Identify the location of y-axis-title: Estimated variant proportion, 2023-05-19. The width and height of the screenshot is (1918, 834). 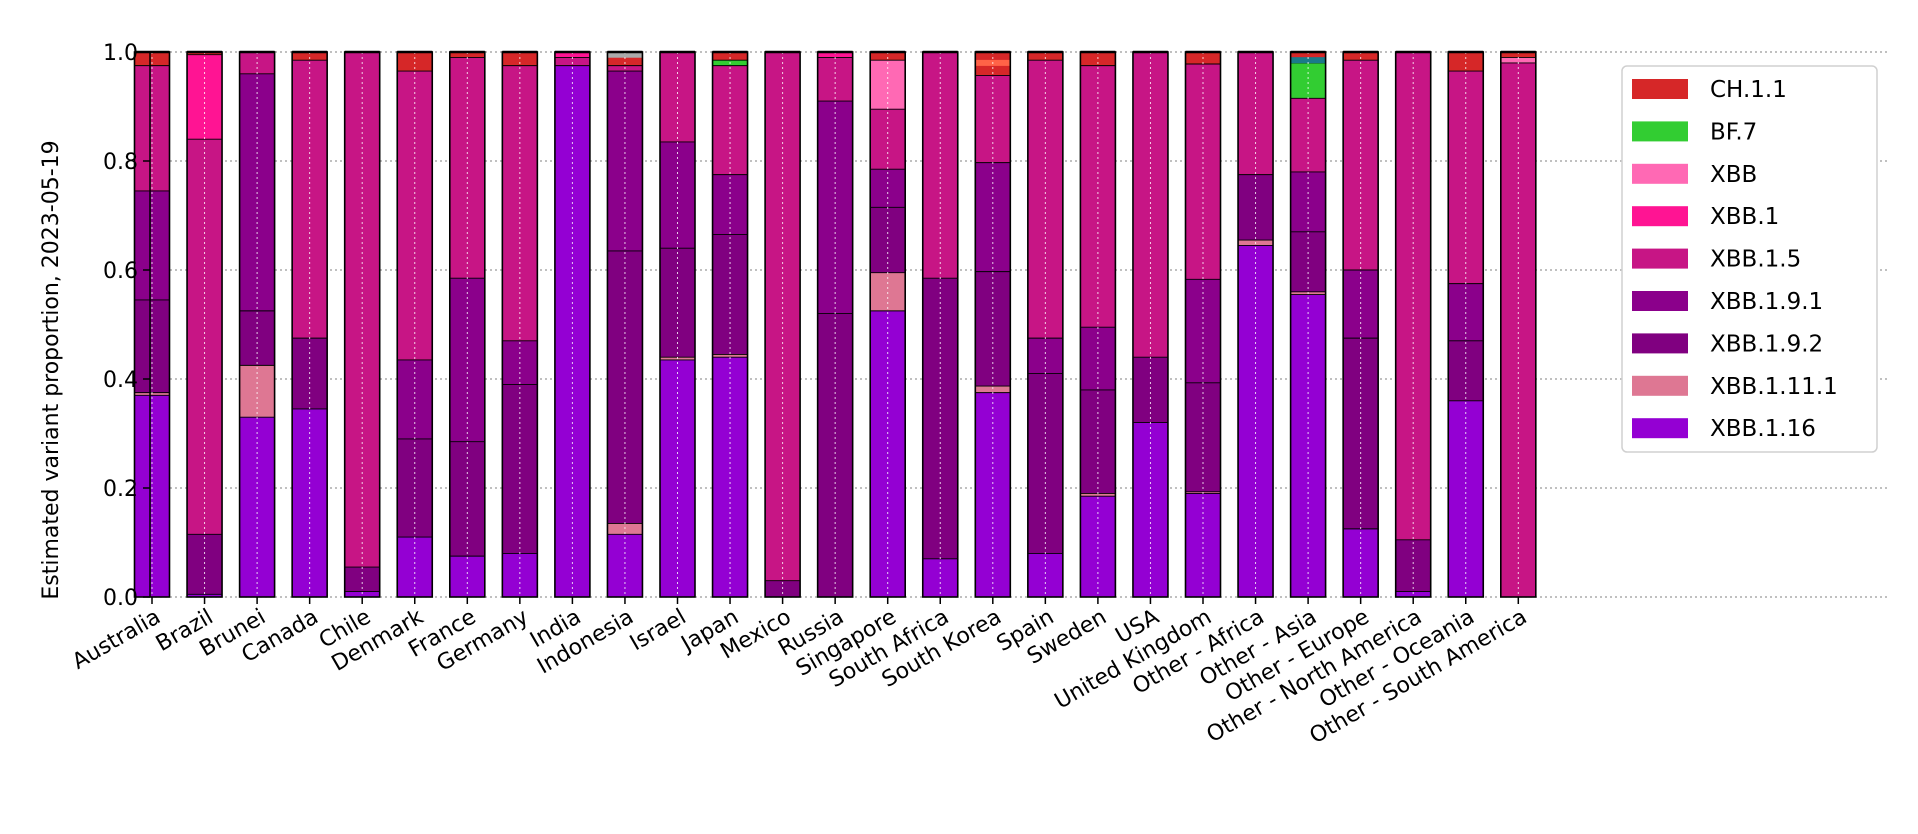
(51, 369).